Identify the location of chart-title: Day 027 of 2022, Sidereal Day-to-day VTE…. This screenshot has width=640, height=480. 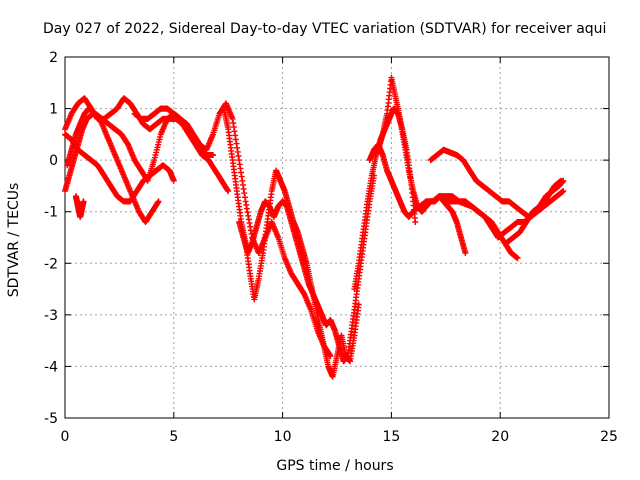
(324, 29).